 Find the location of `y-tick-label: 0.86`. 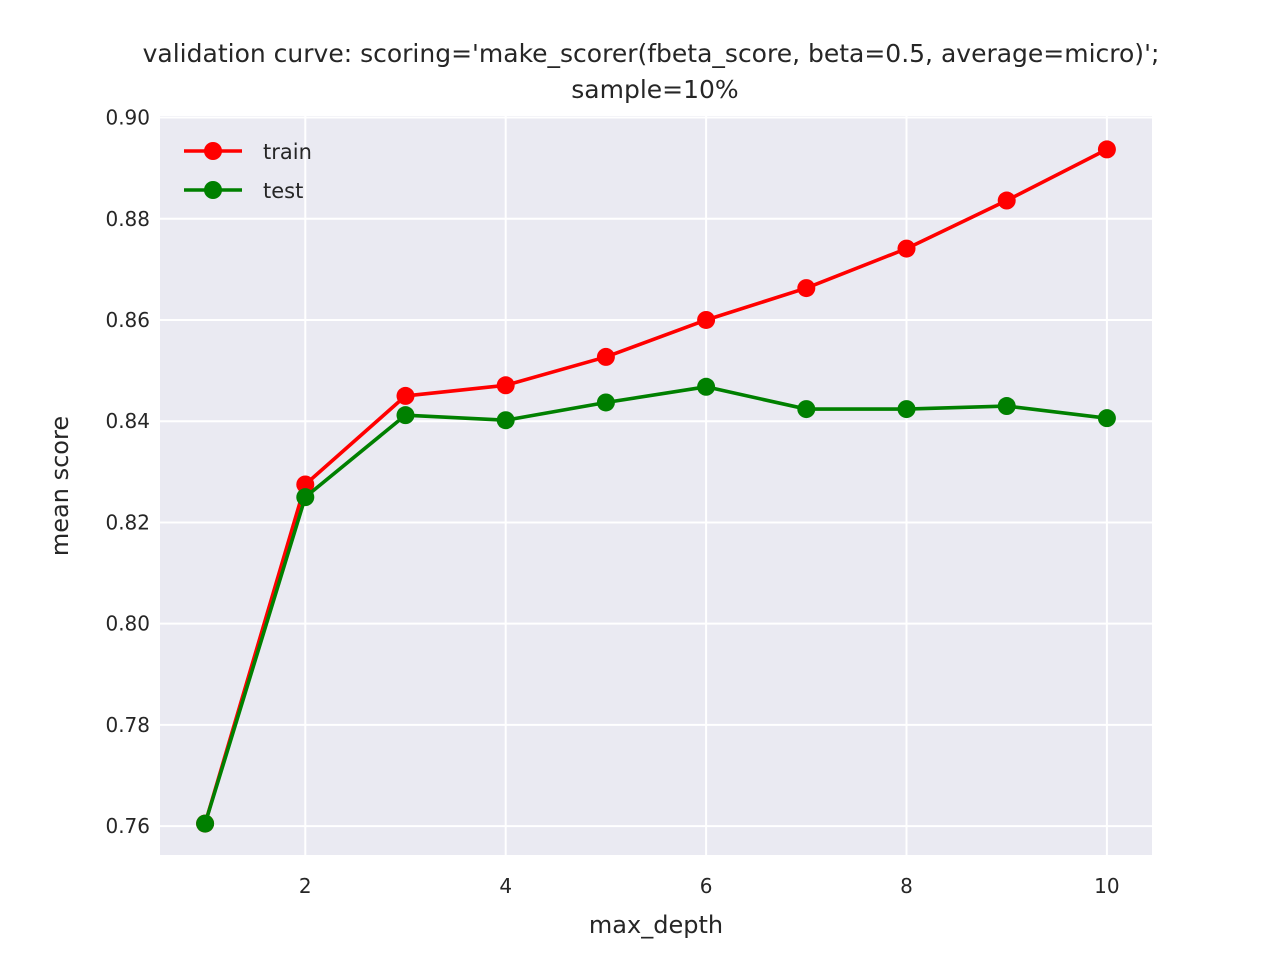

y-tick-label: 0.86 is located at coordinates (127, 320).